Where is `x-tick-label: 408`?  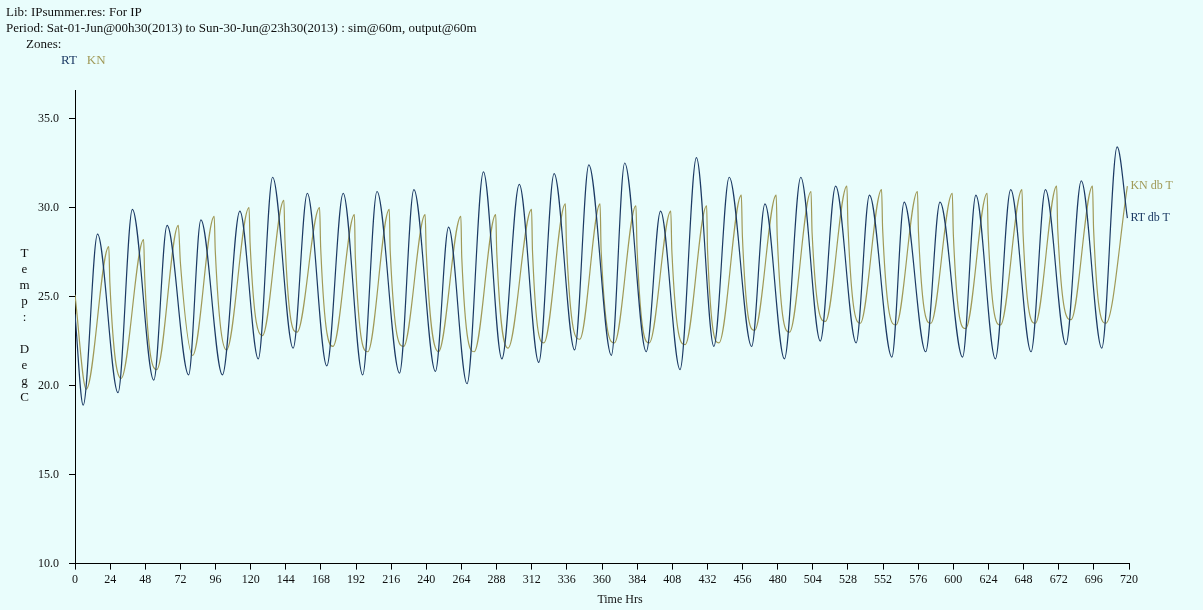
x-tick-label: 408 is located at coordinates (672, 578).